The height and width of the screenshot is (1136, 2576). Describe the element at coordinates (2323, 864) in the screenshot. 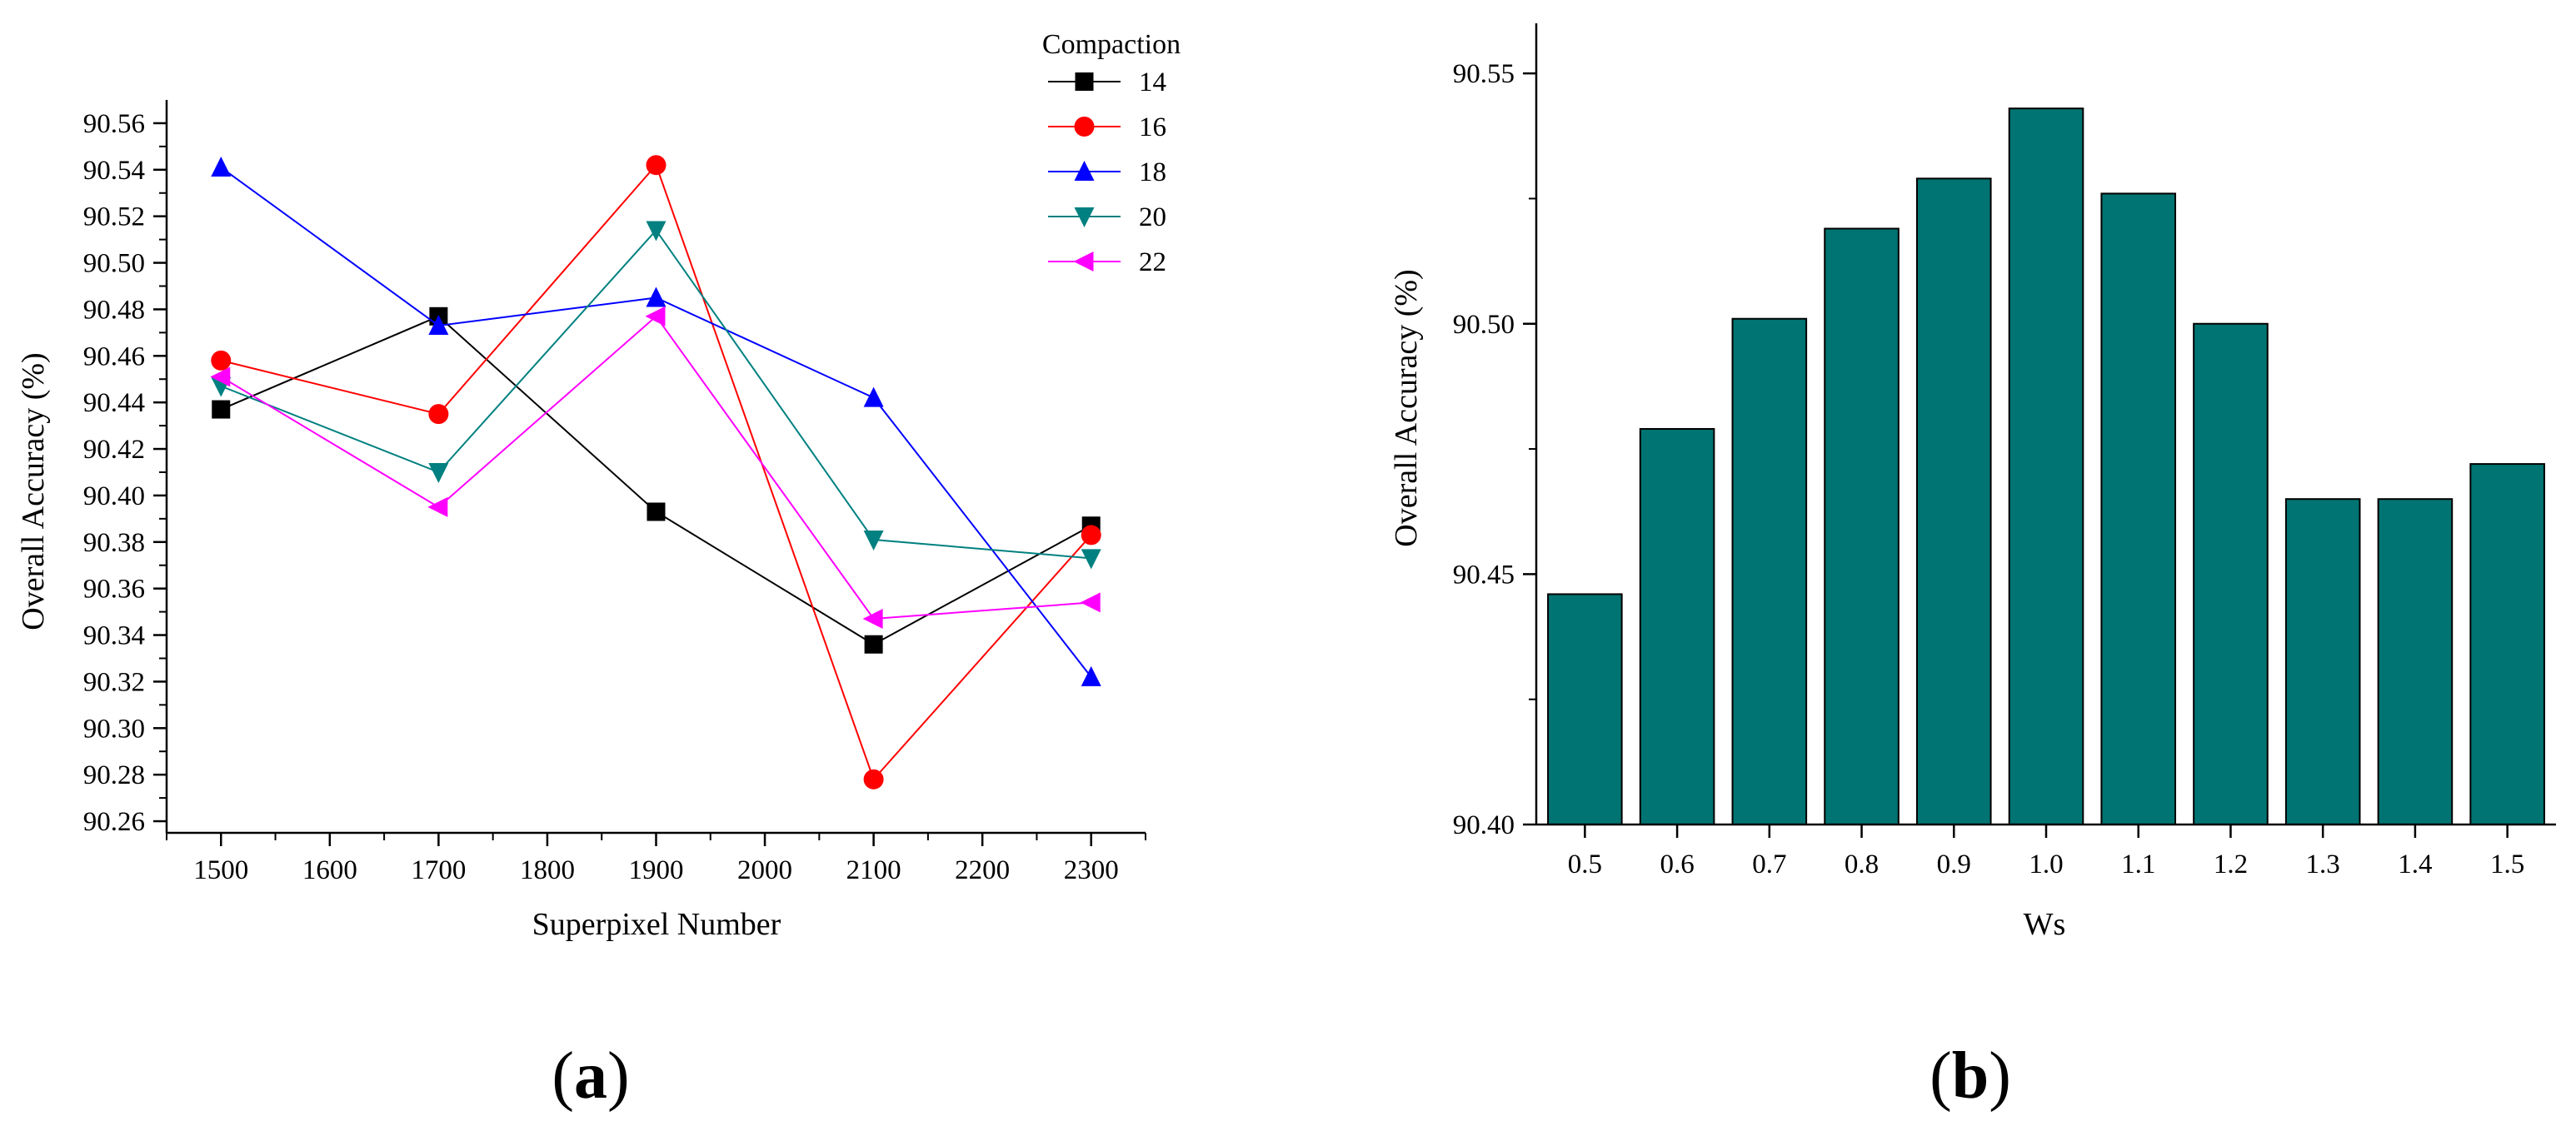

I see `x-tick-label: 1.3` at that location.